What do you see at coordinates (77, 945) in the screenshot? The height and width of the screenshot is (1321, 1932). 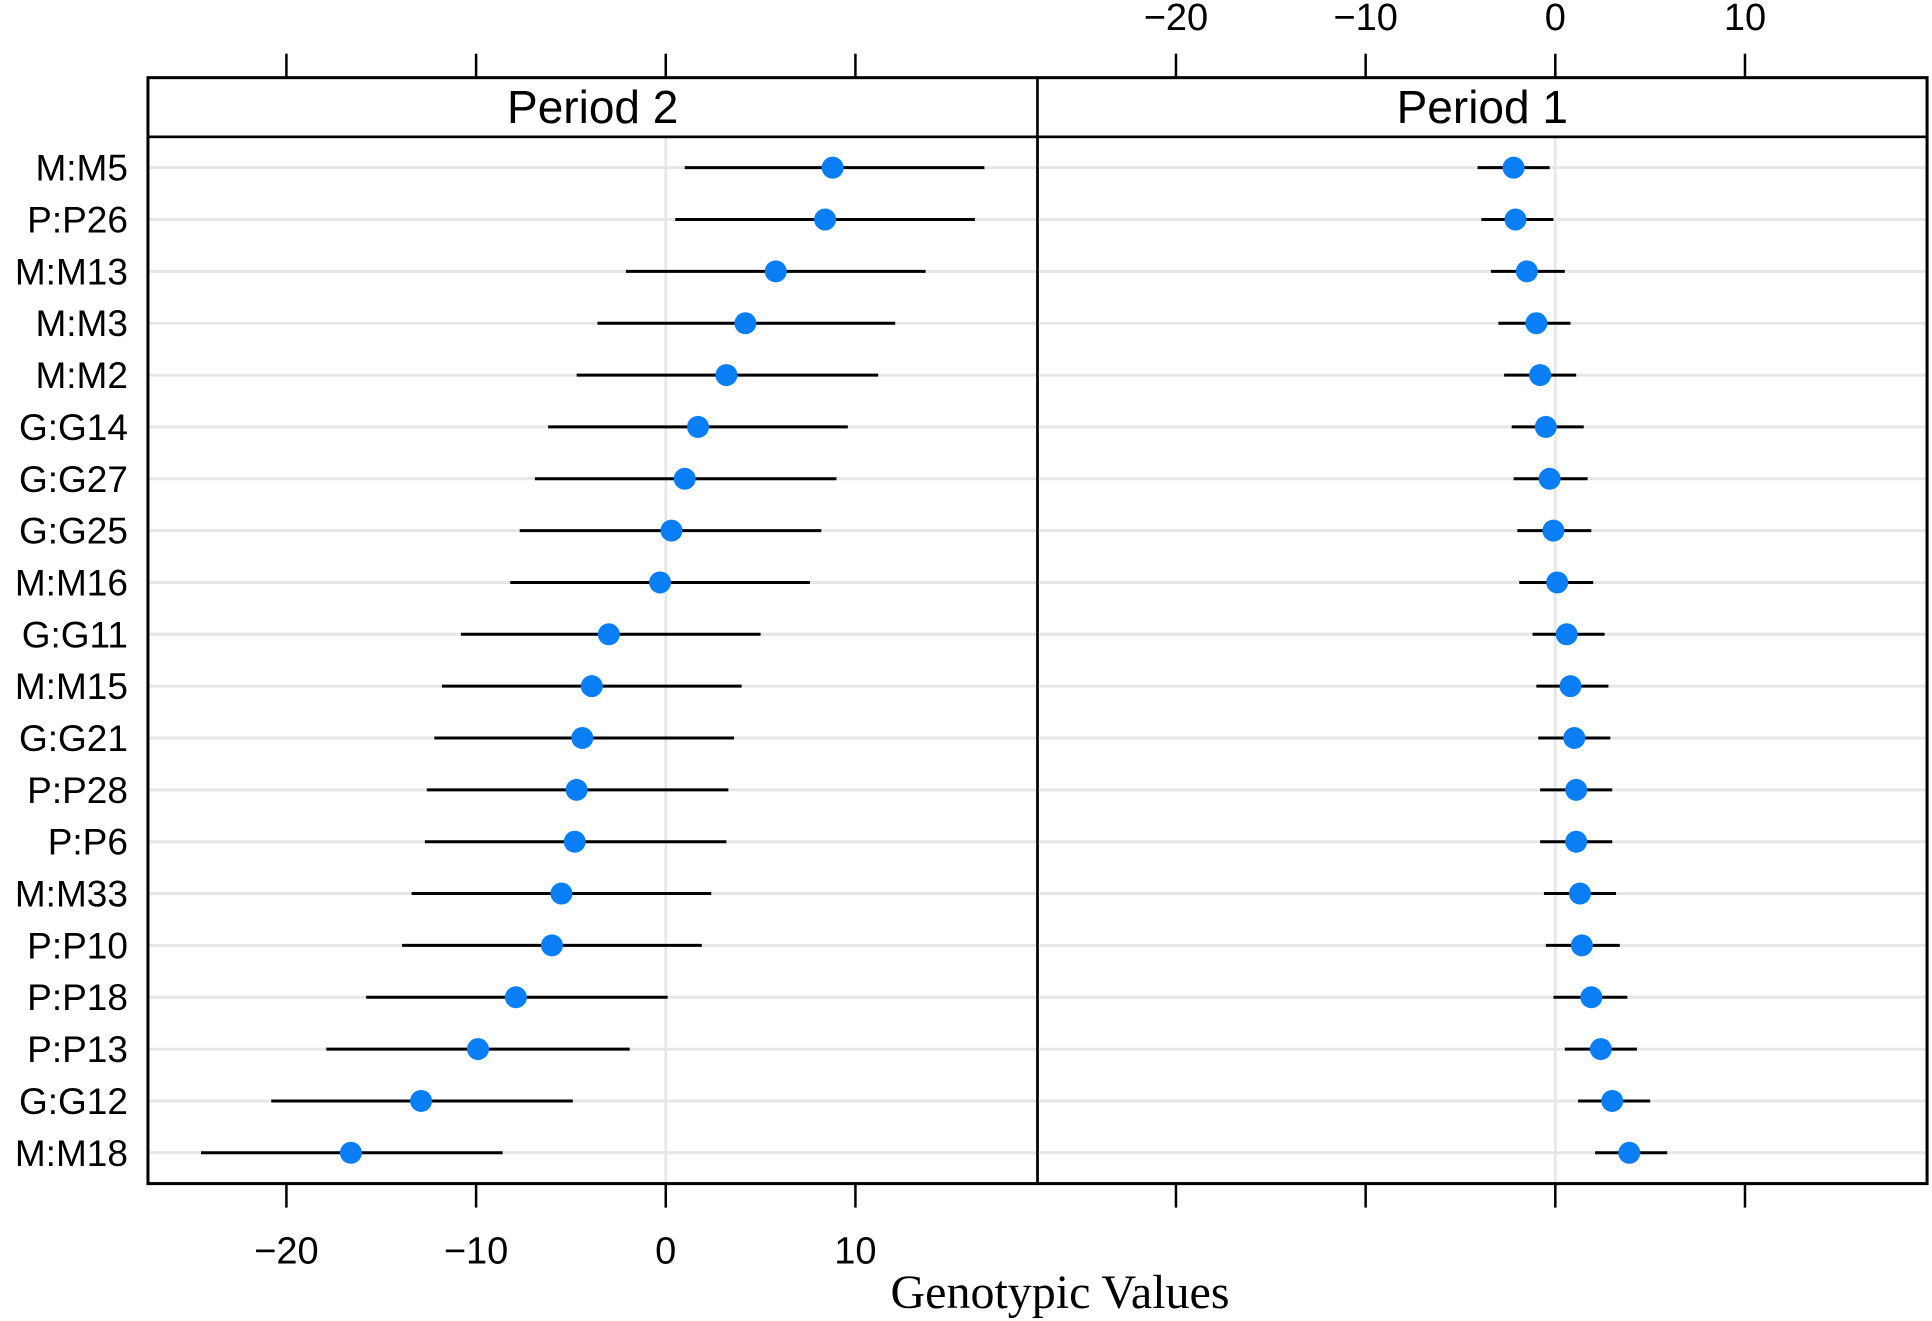 I see `y-category-label: P:P10` at bounding box center [77, 945].